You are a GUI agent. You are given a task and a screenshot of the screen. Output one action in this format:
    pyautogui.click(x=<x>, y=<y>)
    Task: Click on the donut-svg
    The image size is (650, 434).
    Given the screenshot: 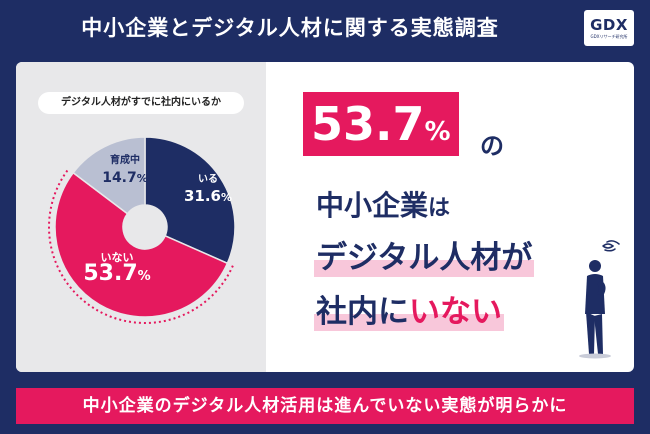 What is the action you would take?
    pyautogui.click(x=142, y=230)
    